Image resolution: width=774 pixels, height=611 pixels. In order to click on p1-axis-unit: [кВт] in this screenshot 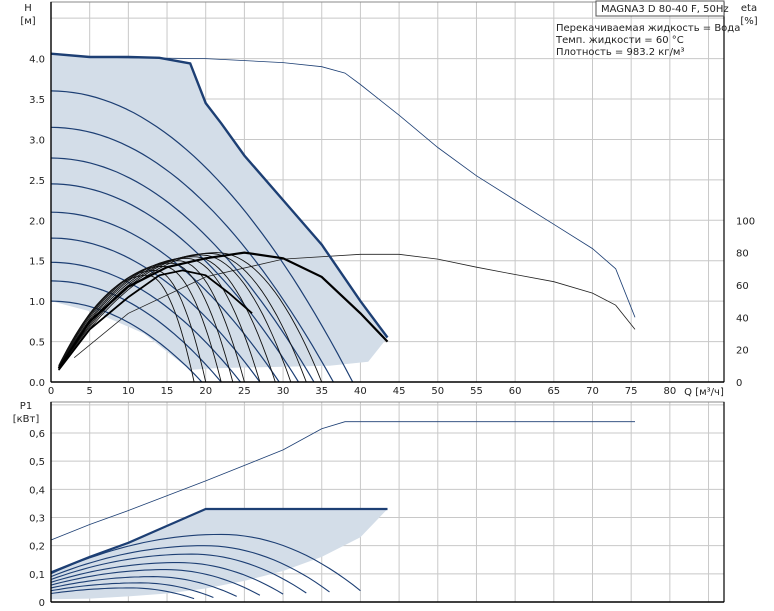, I will do `click(26, 419)`.